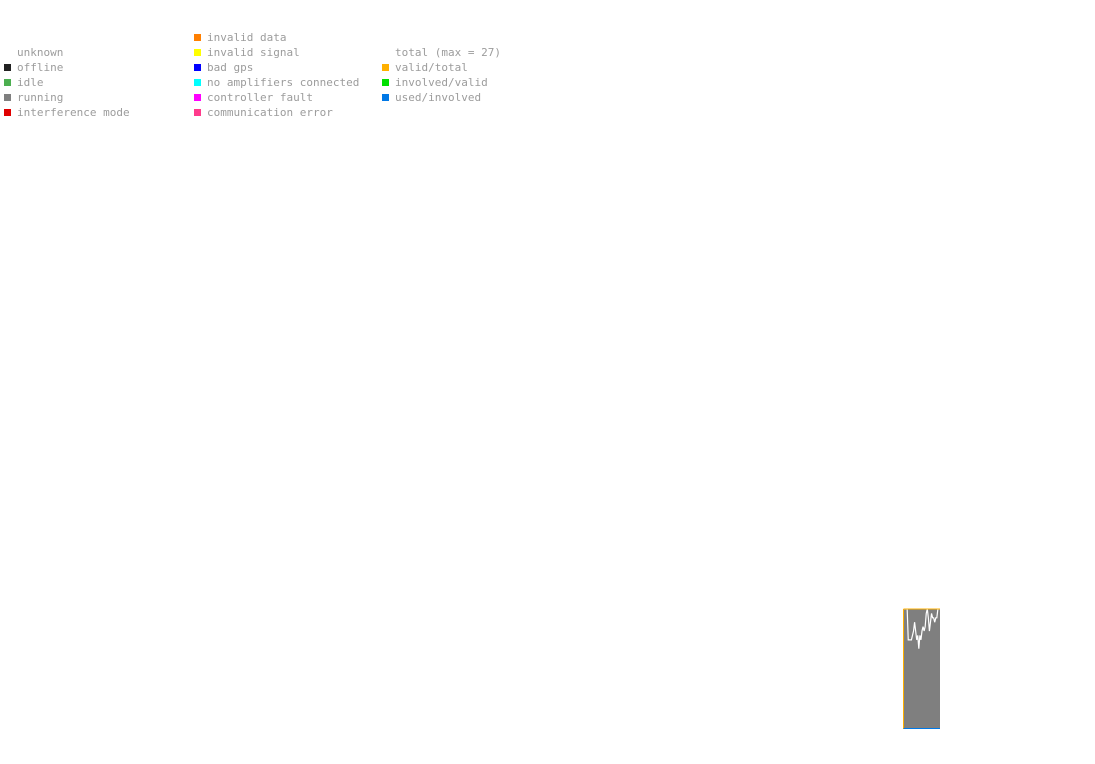  I want to click on legend-label: idle, so click(30, 82).